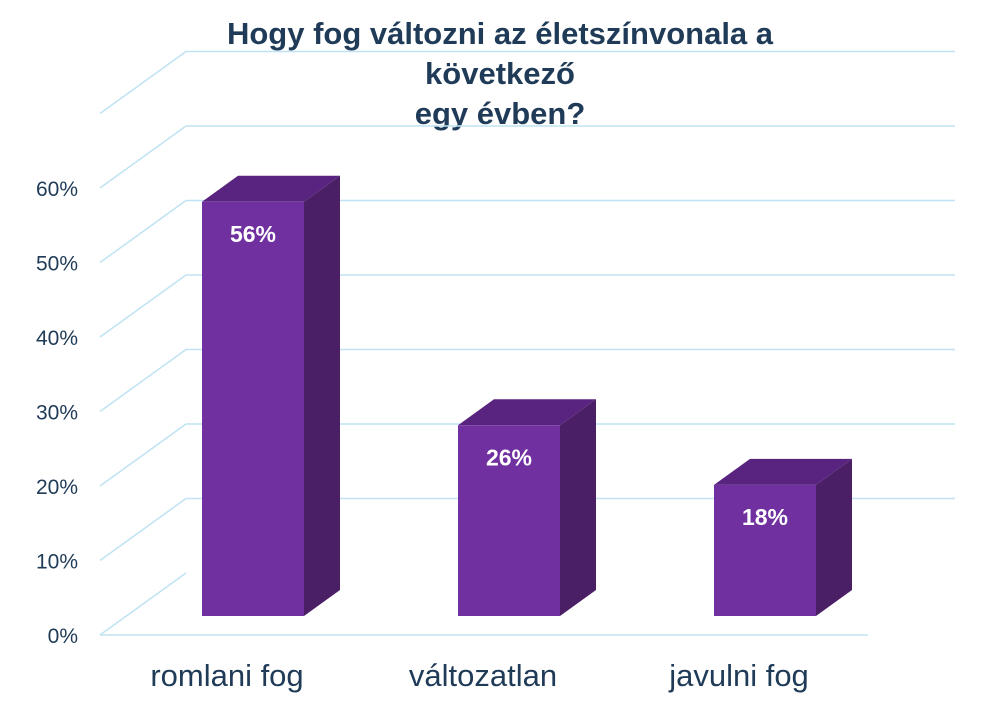 The width and height of the screenshot is (1000, 710). Describe the element at coordinates (57, 264) in the screenshot. I see `y-tick-label: 50%` at that location.